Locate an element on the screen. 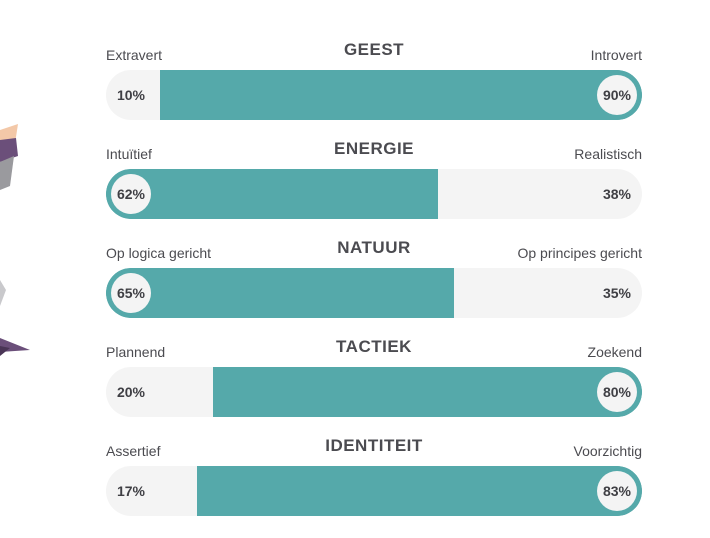 The height and width of the screenshot is (538, 710). trait-right-label: Zoekend is located at coordinates (614, 352).